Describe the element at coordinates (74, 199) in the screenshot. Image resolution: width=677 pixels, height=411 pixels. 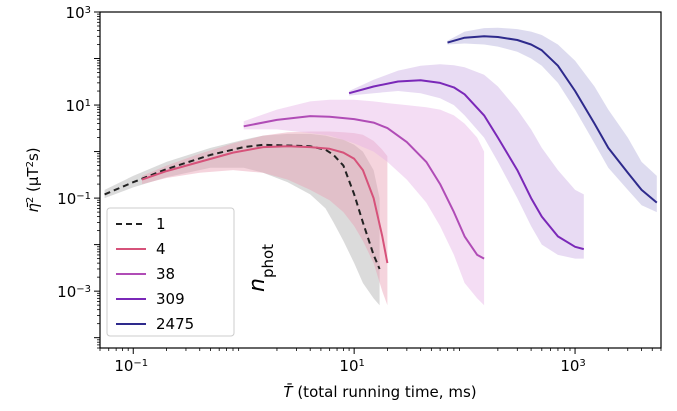
I see `y-tick-label: 10⁻¹` at that location.